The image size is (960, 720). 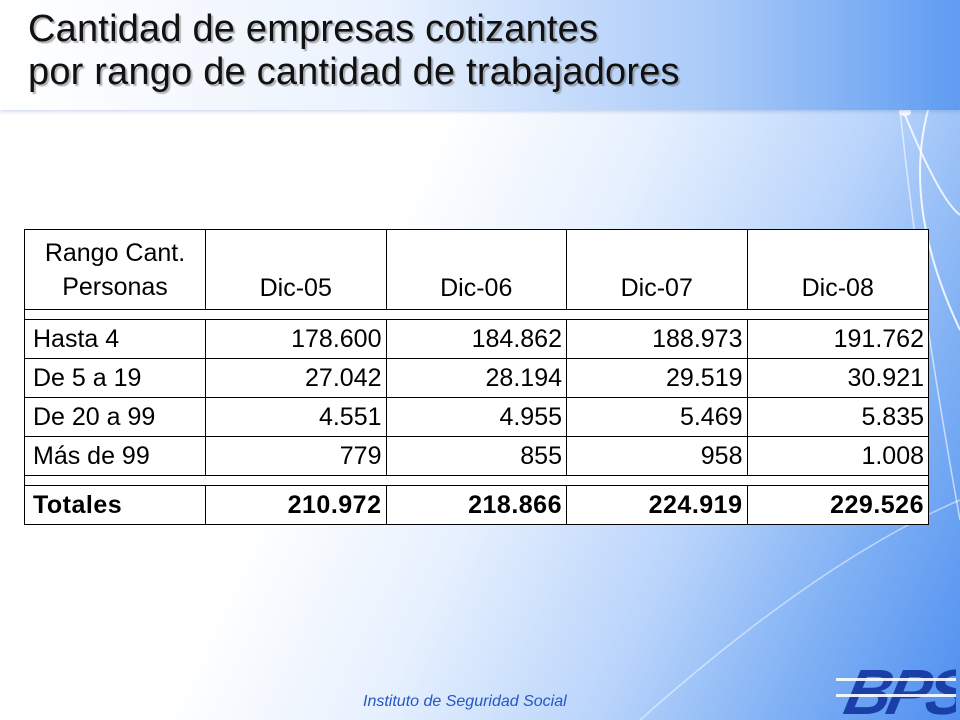 I want to click on row-label: De 5 a 19, so click(x=115, y=378).